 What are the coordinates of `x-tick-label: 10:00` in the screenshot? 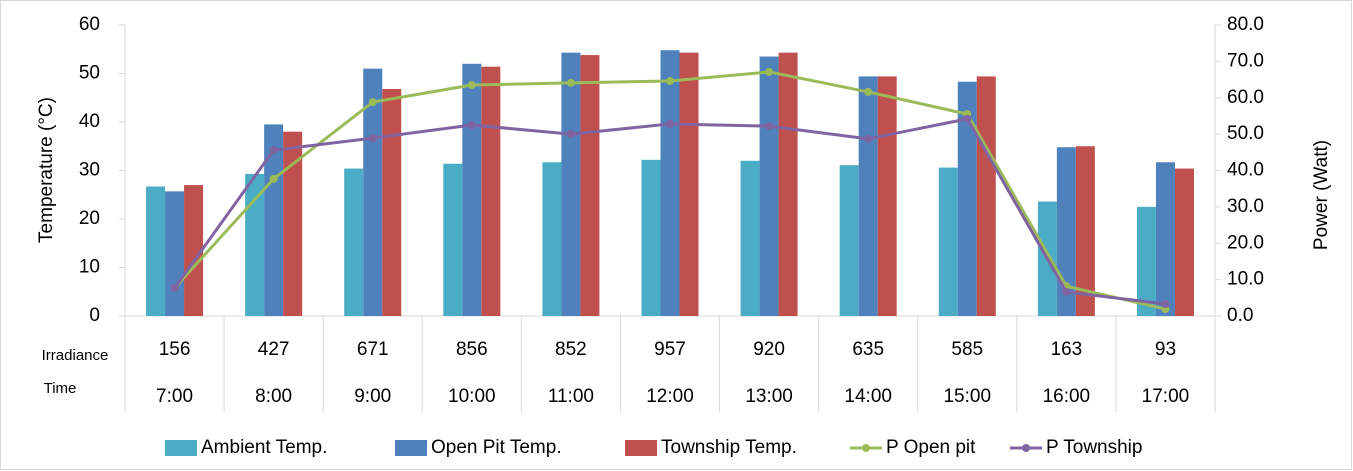 It's located at (472, 396).